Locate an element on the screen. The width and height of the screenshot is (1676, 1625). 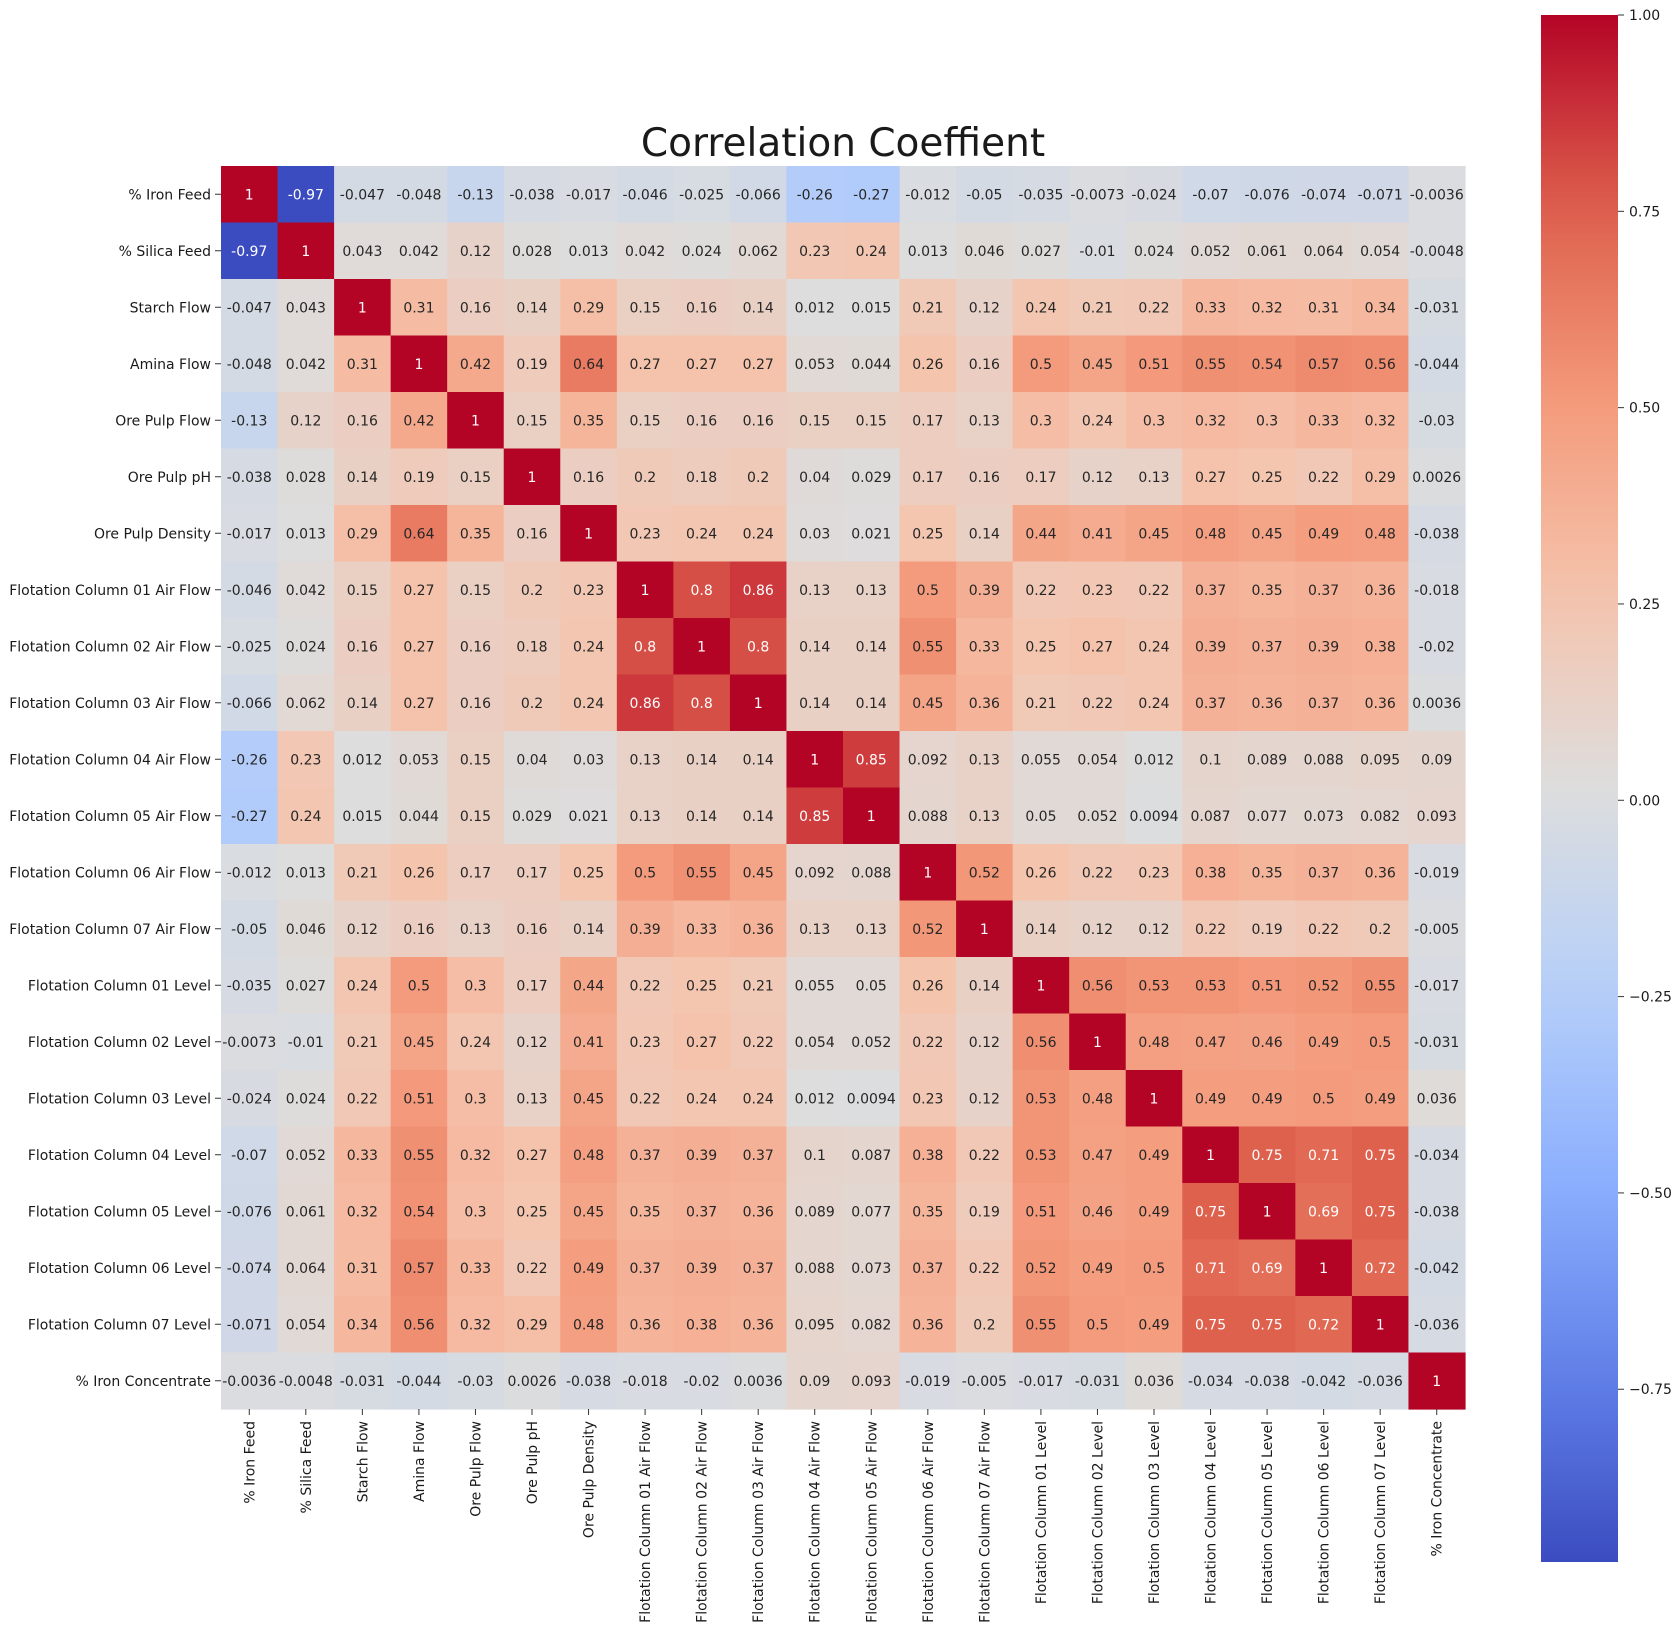
cell-value-label: 0.55 is located at coordinates (1380, 986).